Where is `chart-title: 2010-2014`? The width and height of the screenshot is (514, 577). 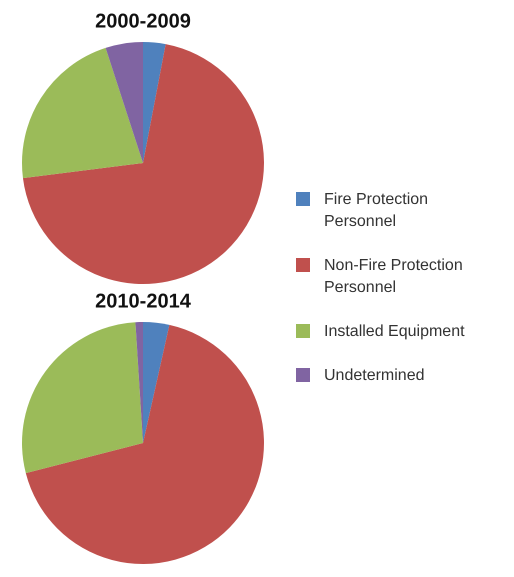
chart-title: 2010-2014 is located at coordinates (143, 301).